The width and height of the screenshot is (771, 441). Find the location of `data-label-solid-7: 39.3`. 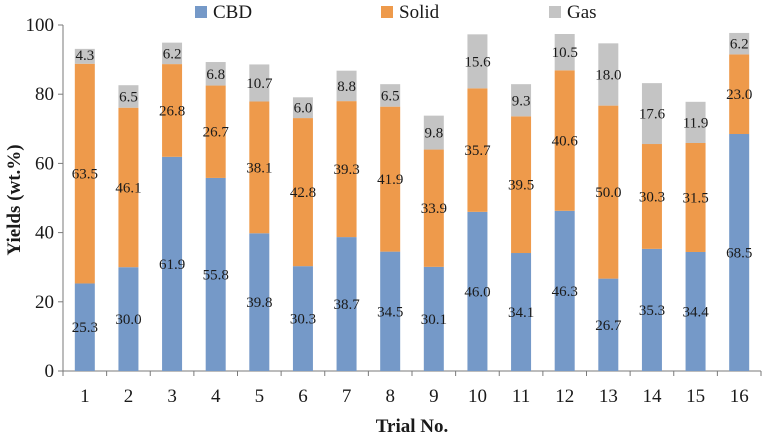

data-label-solid-7: 39.3 is located at coordinates (346, 170).